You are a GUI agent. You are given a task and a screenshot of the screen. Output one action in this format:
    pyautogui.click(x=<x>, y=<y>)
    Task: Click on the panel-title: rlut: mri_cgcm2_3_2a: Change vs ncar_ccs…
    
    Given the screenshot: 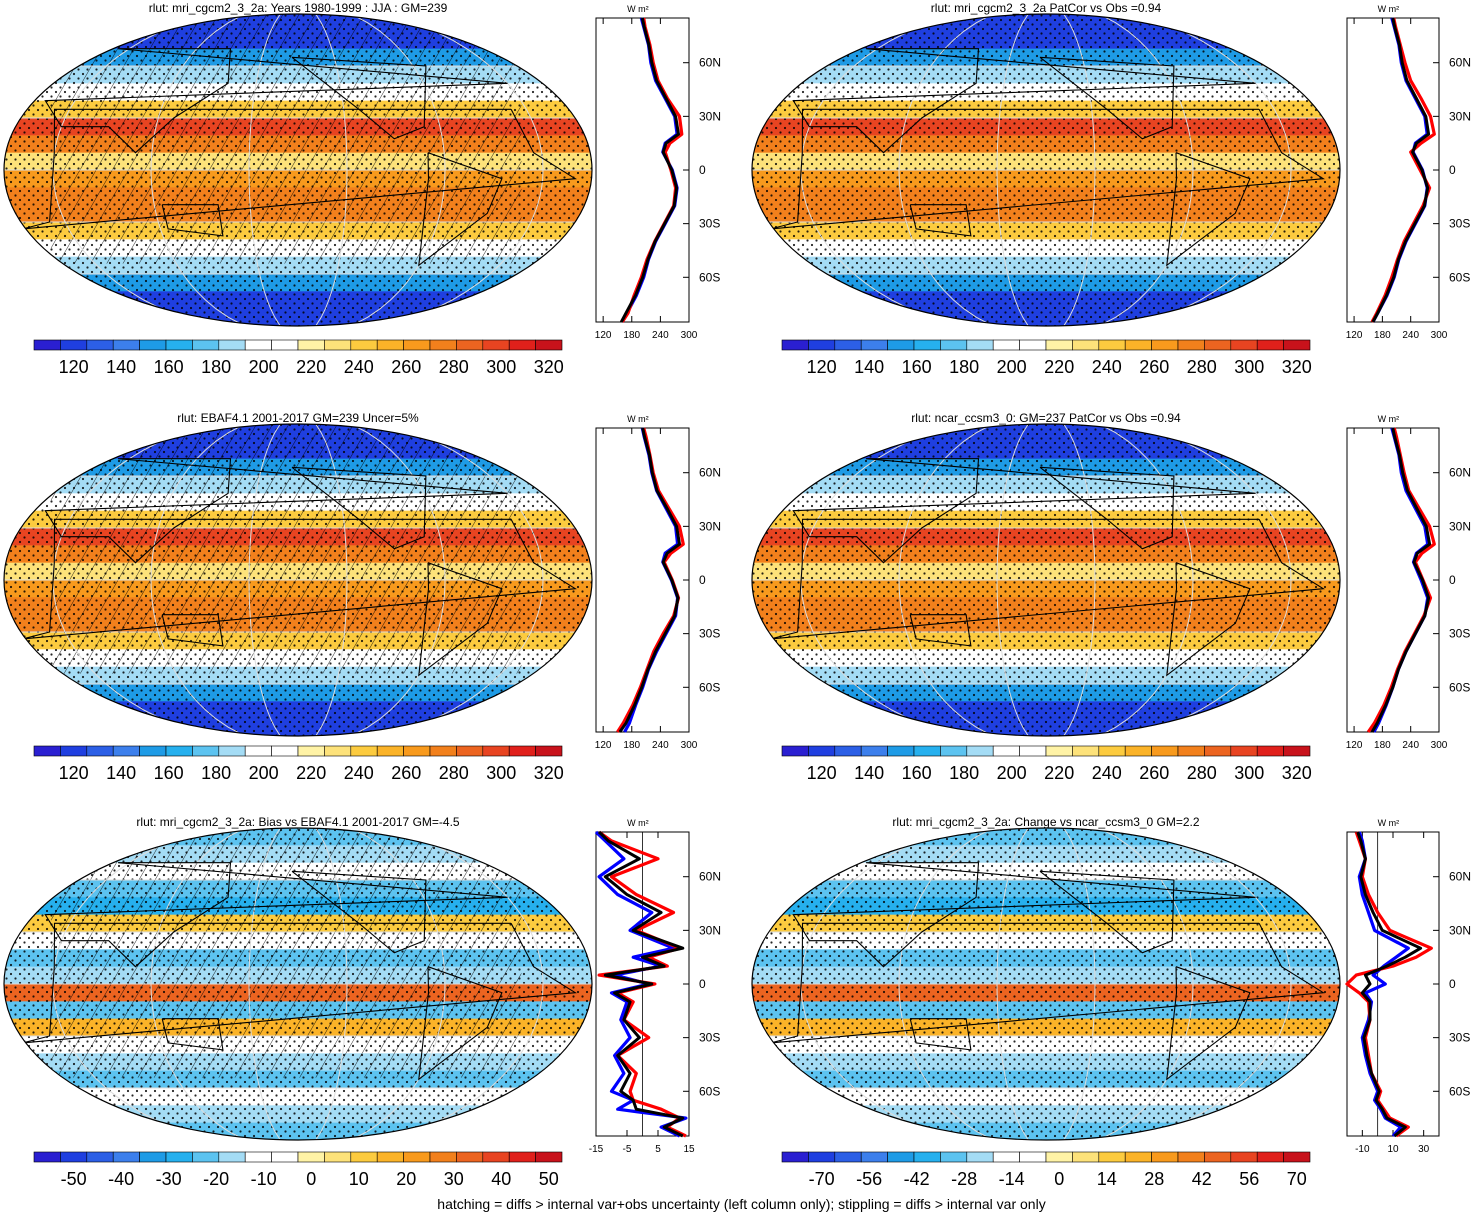 What is the action you would take?
    pyautogui.click(x=1045, y=822)
    